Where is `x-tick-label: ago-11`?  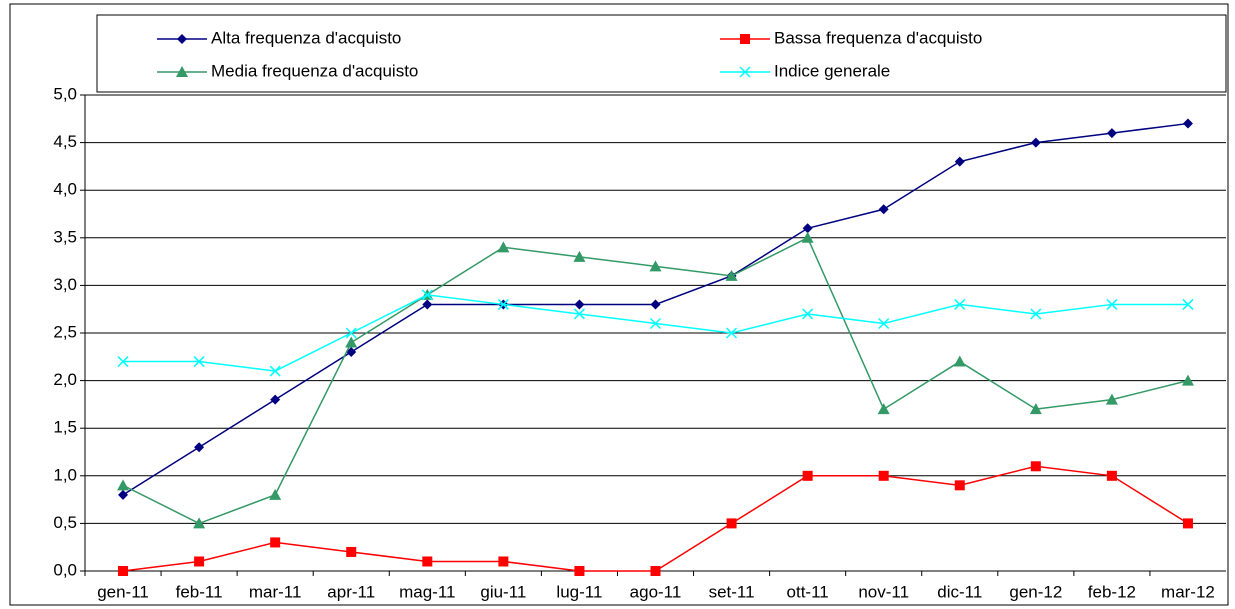
x-tick-label: ago-11 is located at coordinates (656, 591).